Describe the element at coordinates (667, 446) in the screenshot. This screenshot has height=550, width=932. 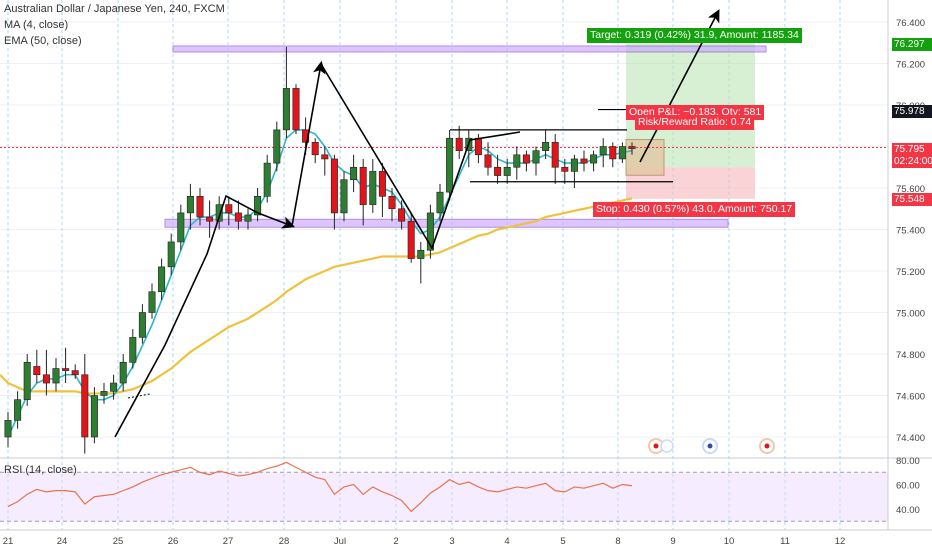
I see `event-marker` at that location.